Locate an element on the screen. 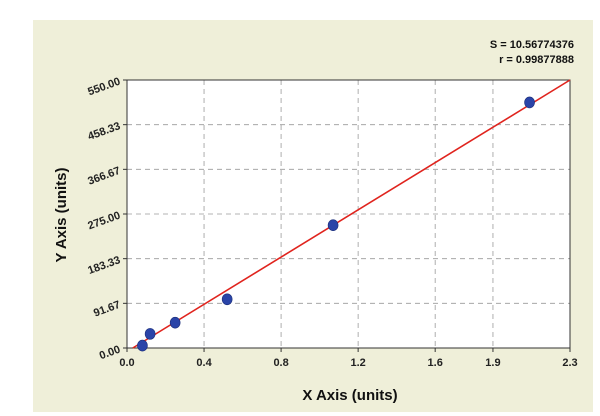  x-tick-label: 1.9 is located at coordinates (492, 363).